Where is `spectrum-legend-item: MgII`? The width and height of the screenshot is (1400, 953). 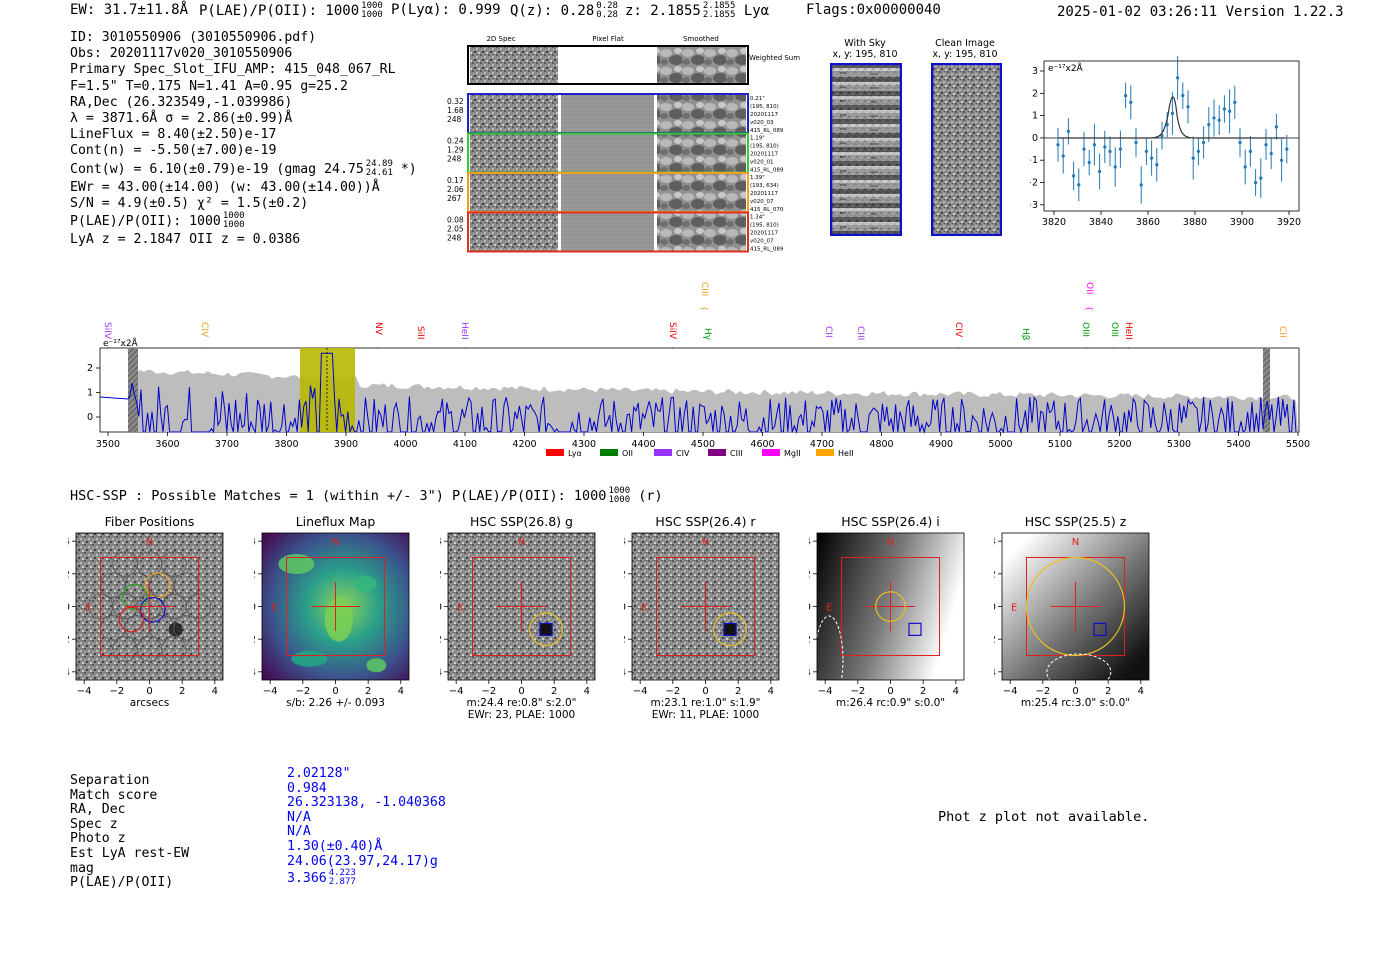
spectrum-legend-item: MgII is located at coordinates (781, 453).